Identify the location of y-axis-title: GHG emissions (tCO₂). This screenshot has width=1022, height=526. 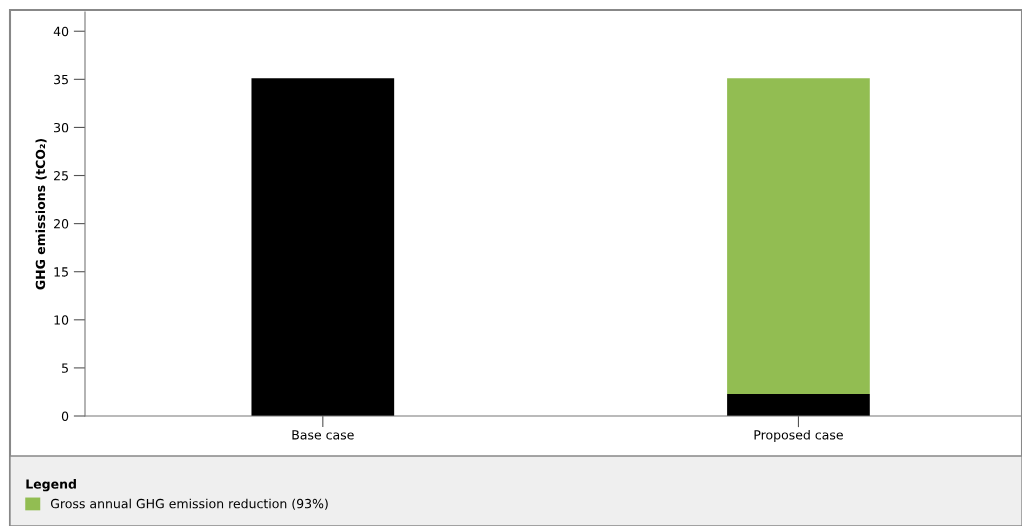
(41, 214).